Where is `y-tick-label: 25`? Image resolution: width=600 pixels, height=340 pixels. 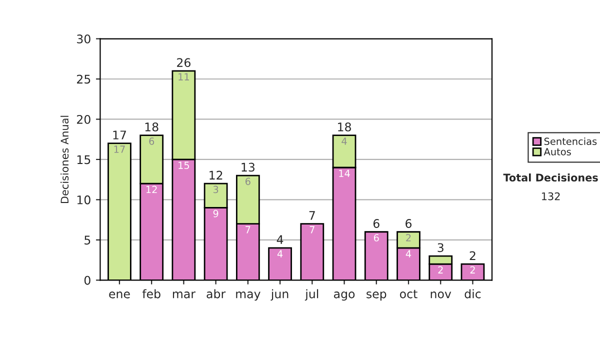
y-tick-label: 25 is located at coordinates (83, 79).